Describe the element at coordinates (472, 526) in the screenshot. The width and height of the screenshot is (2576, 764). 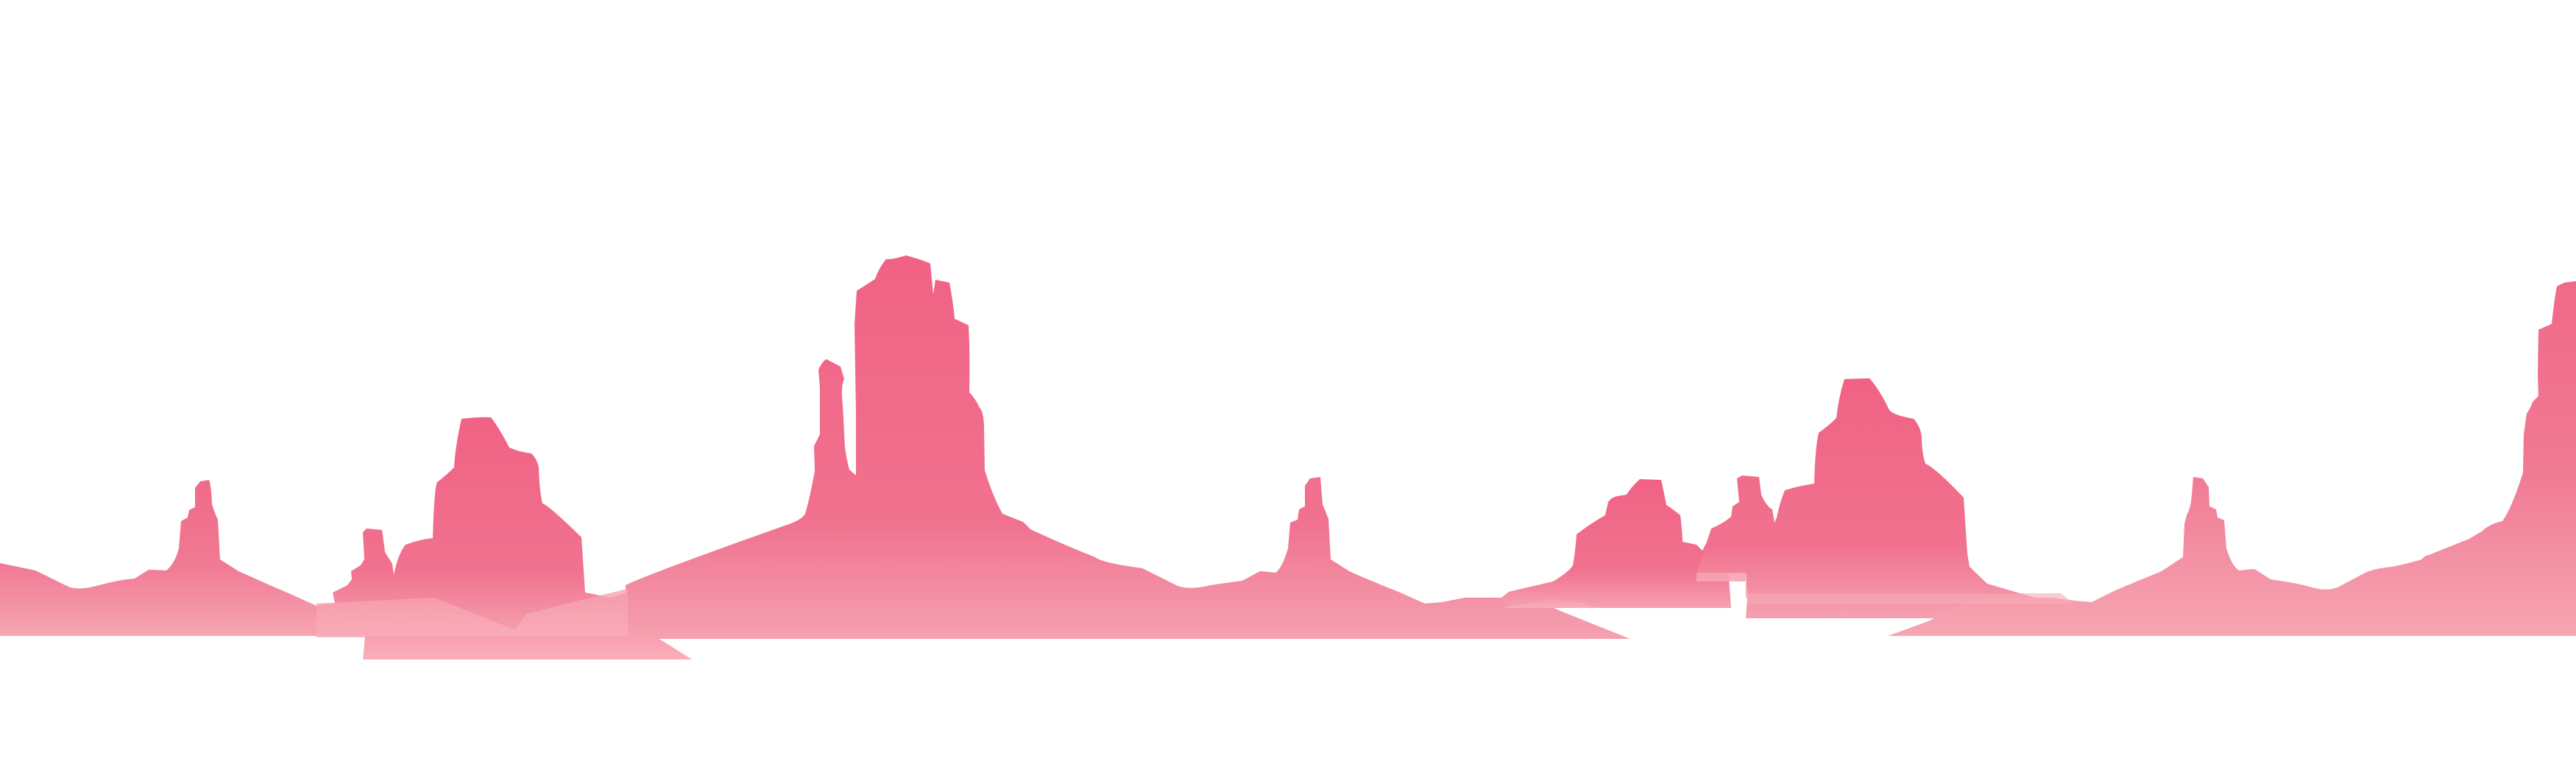
I see `back-mesa-left` at that location.